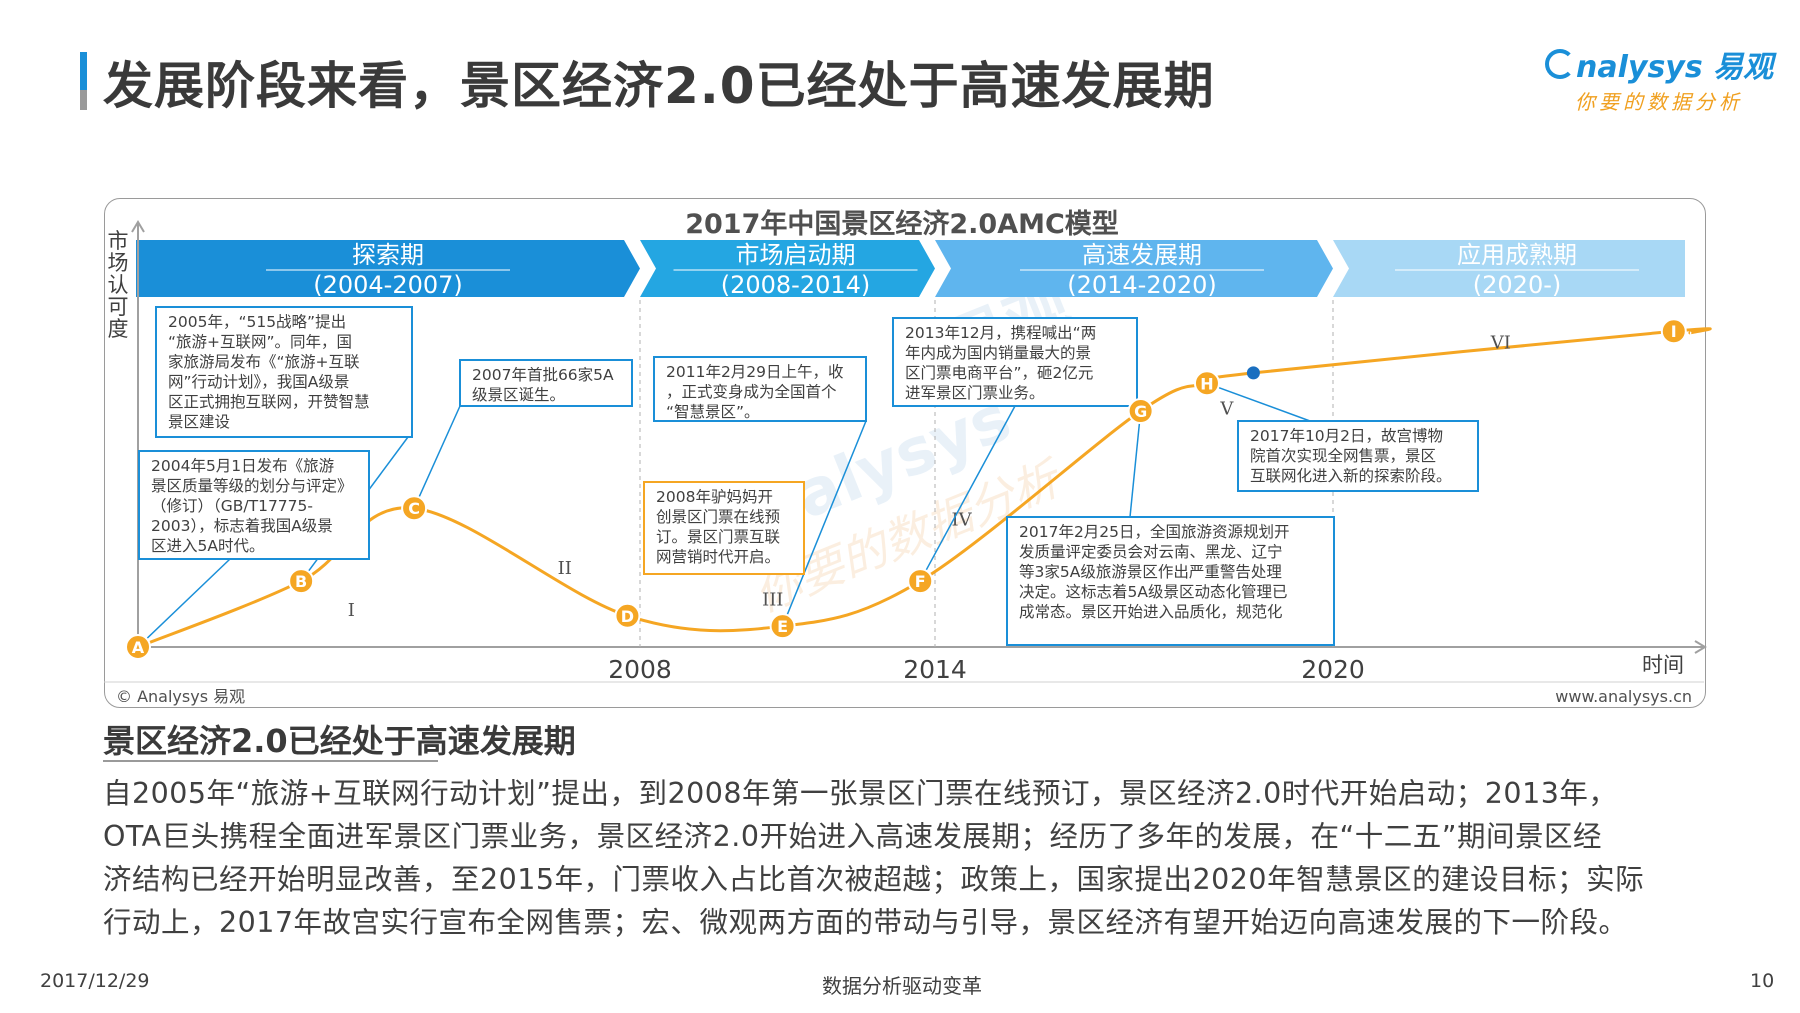 This screenshot has width=1800, height=1013. I want to click on annotation-text: 2017年10月2日，故宫博物院首次实现全网售票，景区互联网化进入新的探索阶段。, so click(1351, 456).